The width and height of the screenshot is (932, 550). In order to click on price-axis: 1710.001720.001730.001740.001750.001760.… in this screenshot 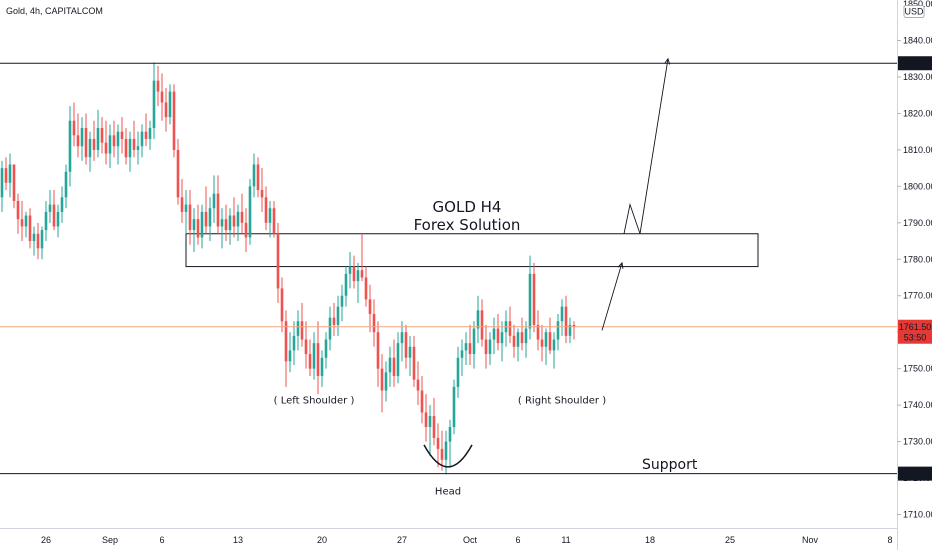, I will do `click(914, 275)`.